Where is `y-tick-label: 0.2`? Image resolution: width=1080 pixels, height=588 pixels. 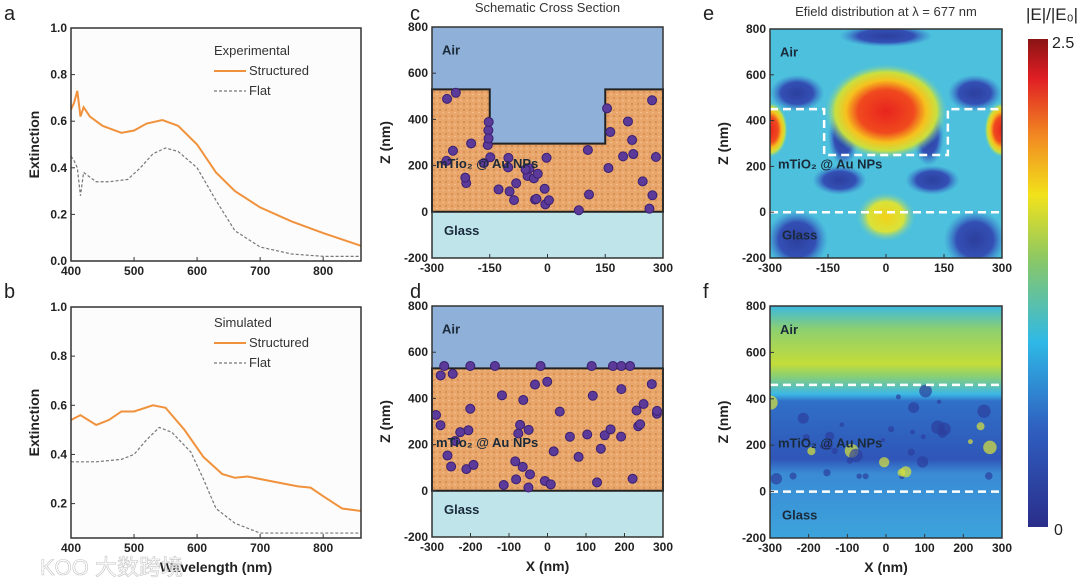
y-tick-label: 0.2 is located at coordinates (58, 504).